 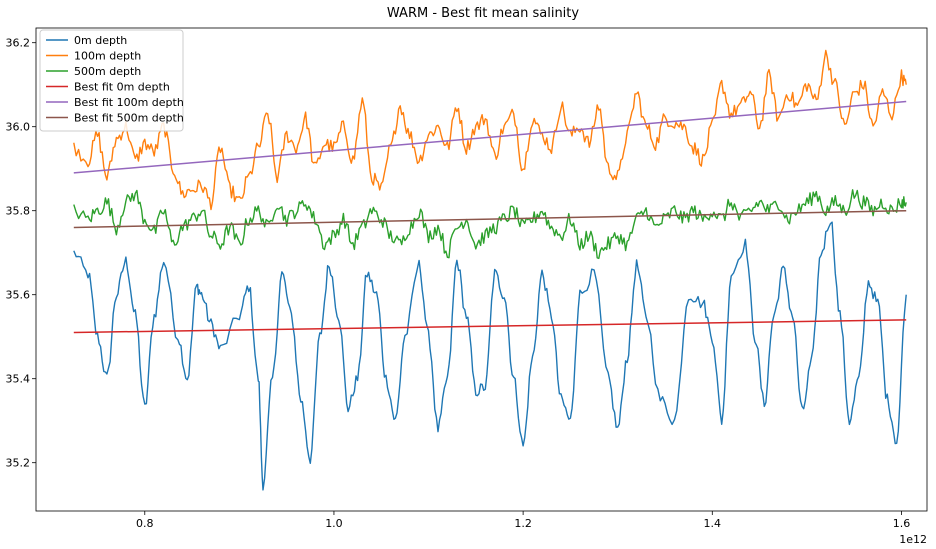 What do you see at coordinates (107, 71) in the screenshot?
I see `legend-label-2: 500m depth` at bounding box center [107, 71].